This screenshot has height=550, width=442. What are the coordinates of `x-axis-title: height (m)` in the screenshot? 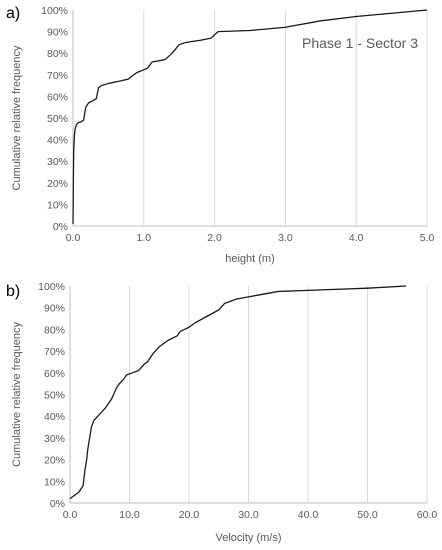 It's located at (250, 259).